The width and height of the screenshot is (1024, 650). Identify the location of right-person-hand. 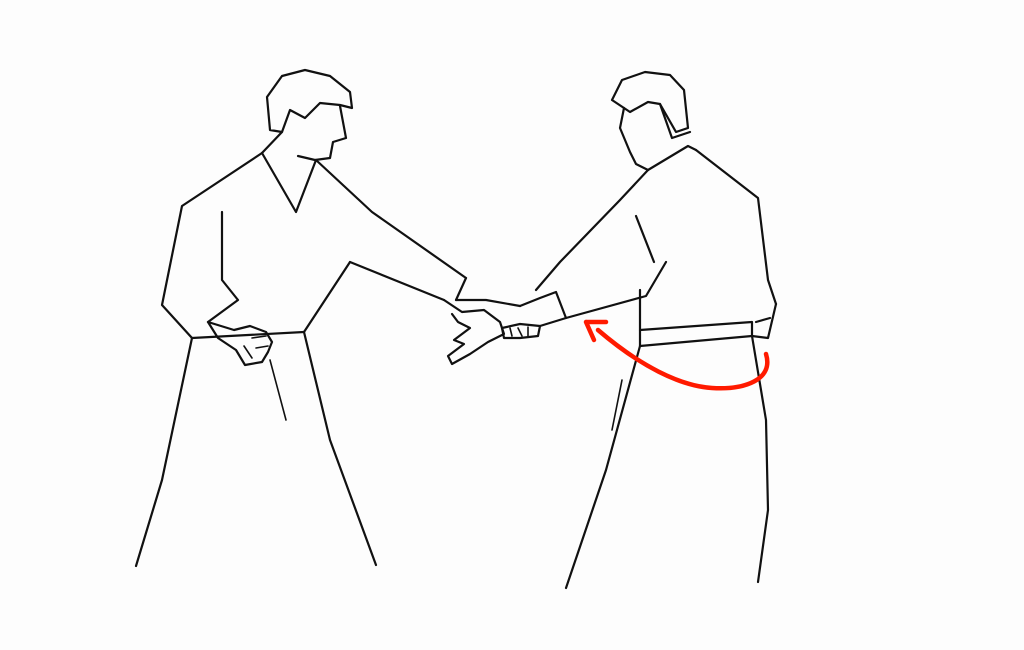
(543, 309).